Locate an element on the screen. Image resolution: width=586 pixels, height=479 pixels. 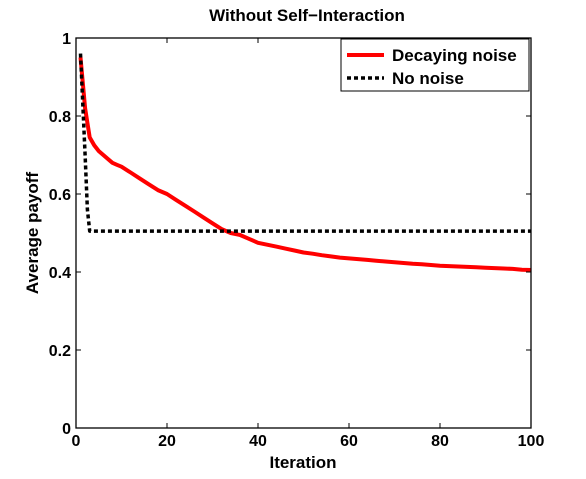
legend-label-no-noise: No noise is located at coordinates (428, 78).